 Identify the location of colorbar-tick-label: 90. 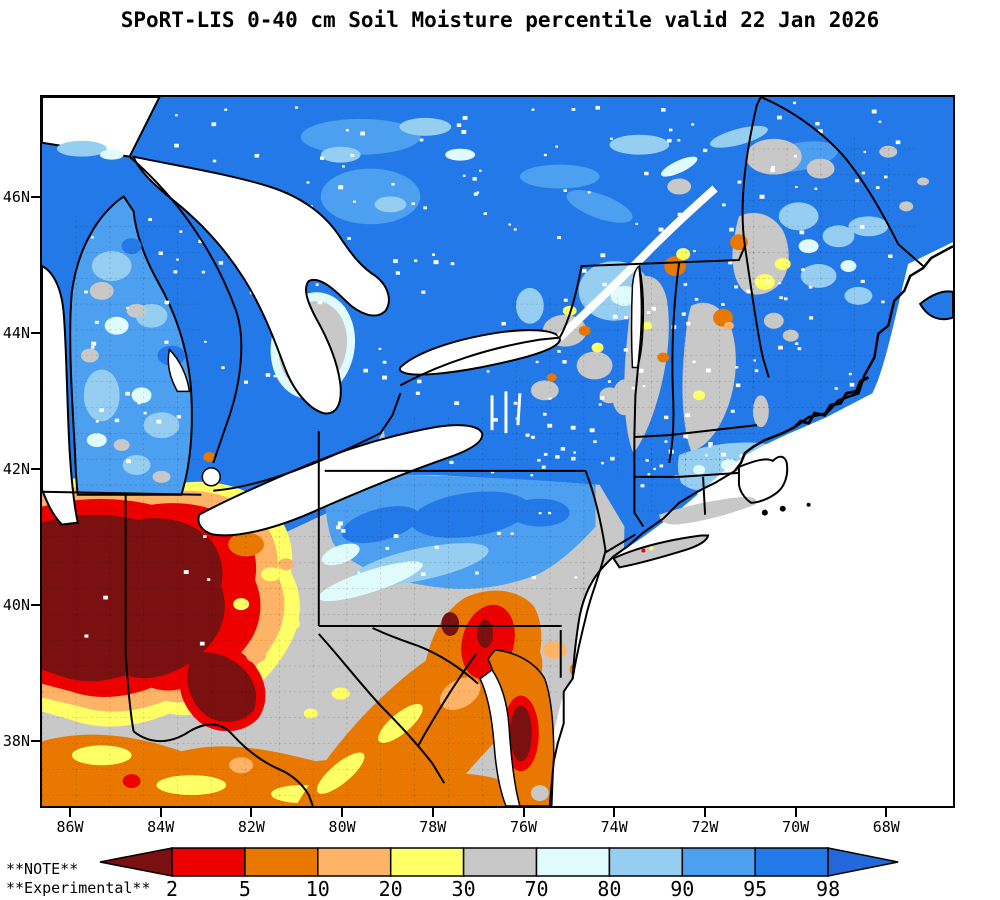
(682, 888).